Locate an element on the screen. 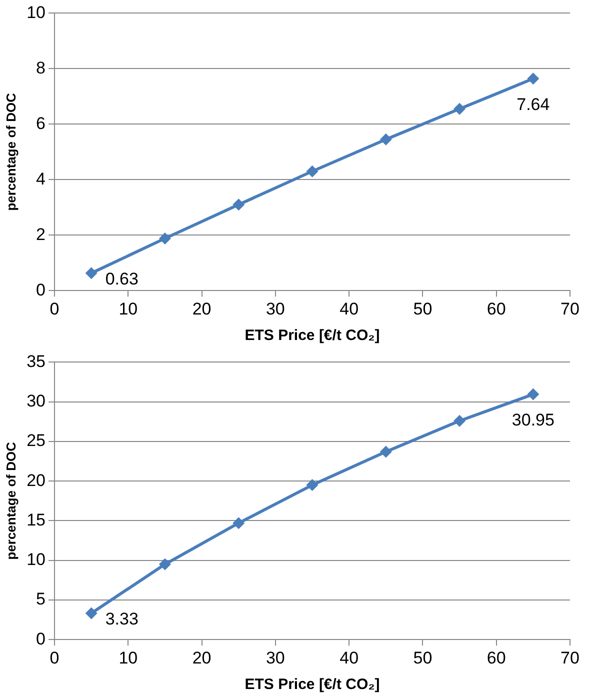 The width and height of the screenshot is (590, 698). data-label: 7.64 is located at coordinates (533, 104).